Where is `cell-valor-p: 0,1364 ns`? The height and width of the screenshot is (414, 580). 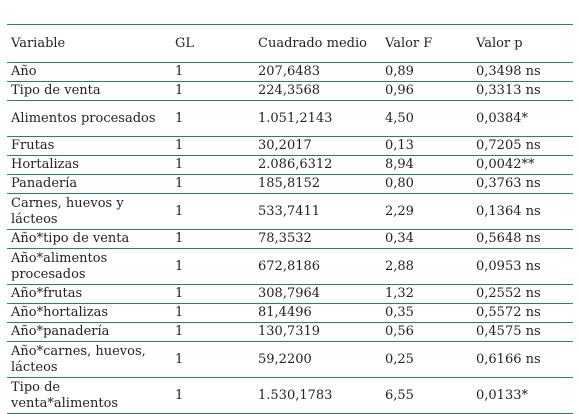 cell-valor-p: 0,1364 ns is located at coordinates (522, 211).